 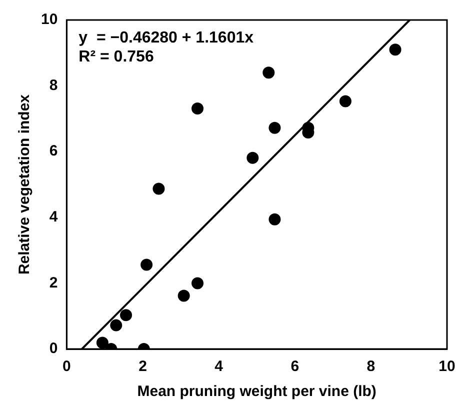 What do you see at coordinates (53, 283) in the screenshot?
I see `y-tick-label: 2` at bounding box center [53, 283].